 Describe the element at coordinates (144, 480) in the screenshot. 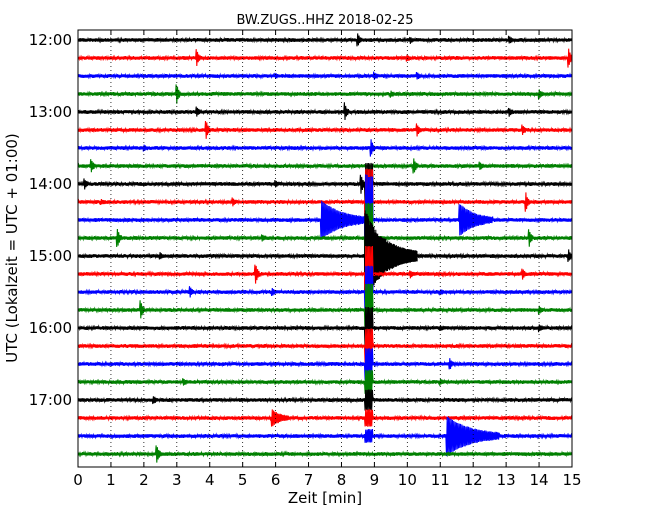

I see `x-tick-label: 2` at that location.